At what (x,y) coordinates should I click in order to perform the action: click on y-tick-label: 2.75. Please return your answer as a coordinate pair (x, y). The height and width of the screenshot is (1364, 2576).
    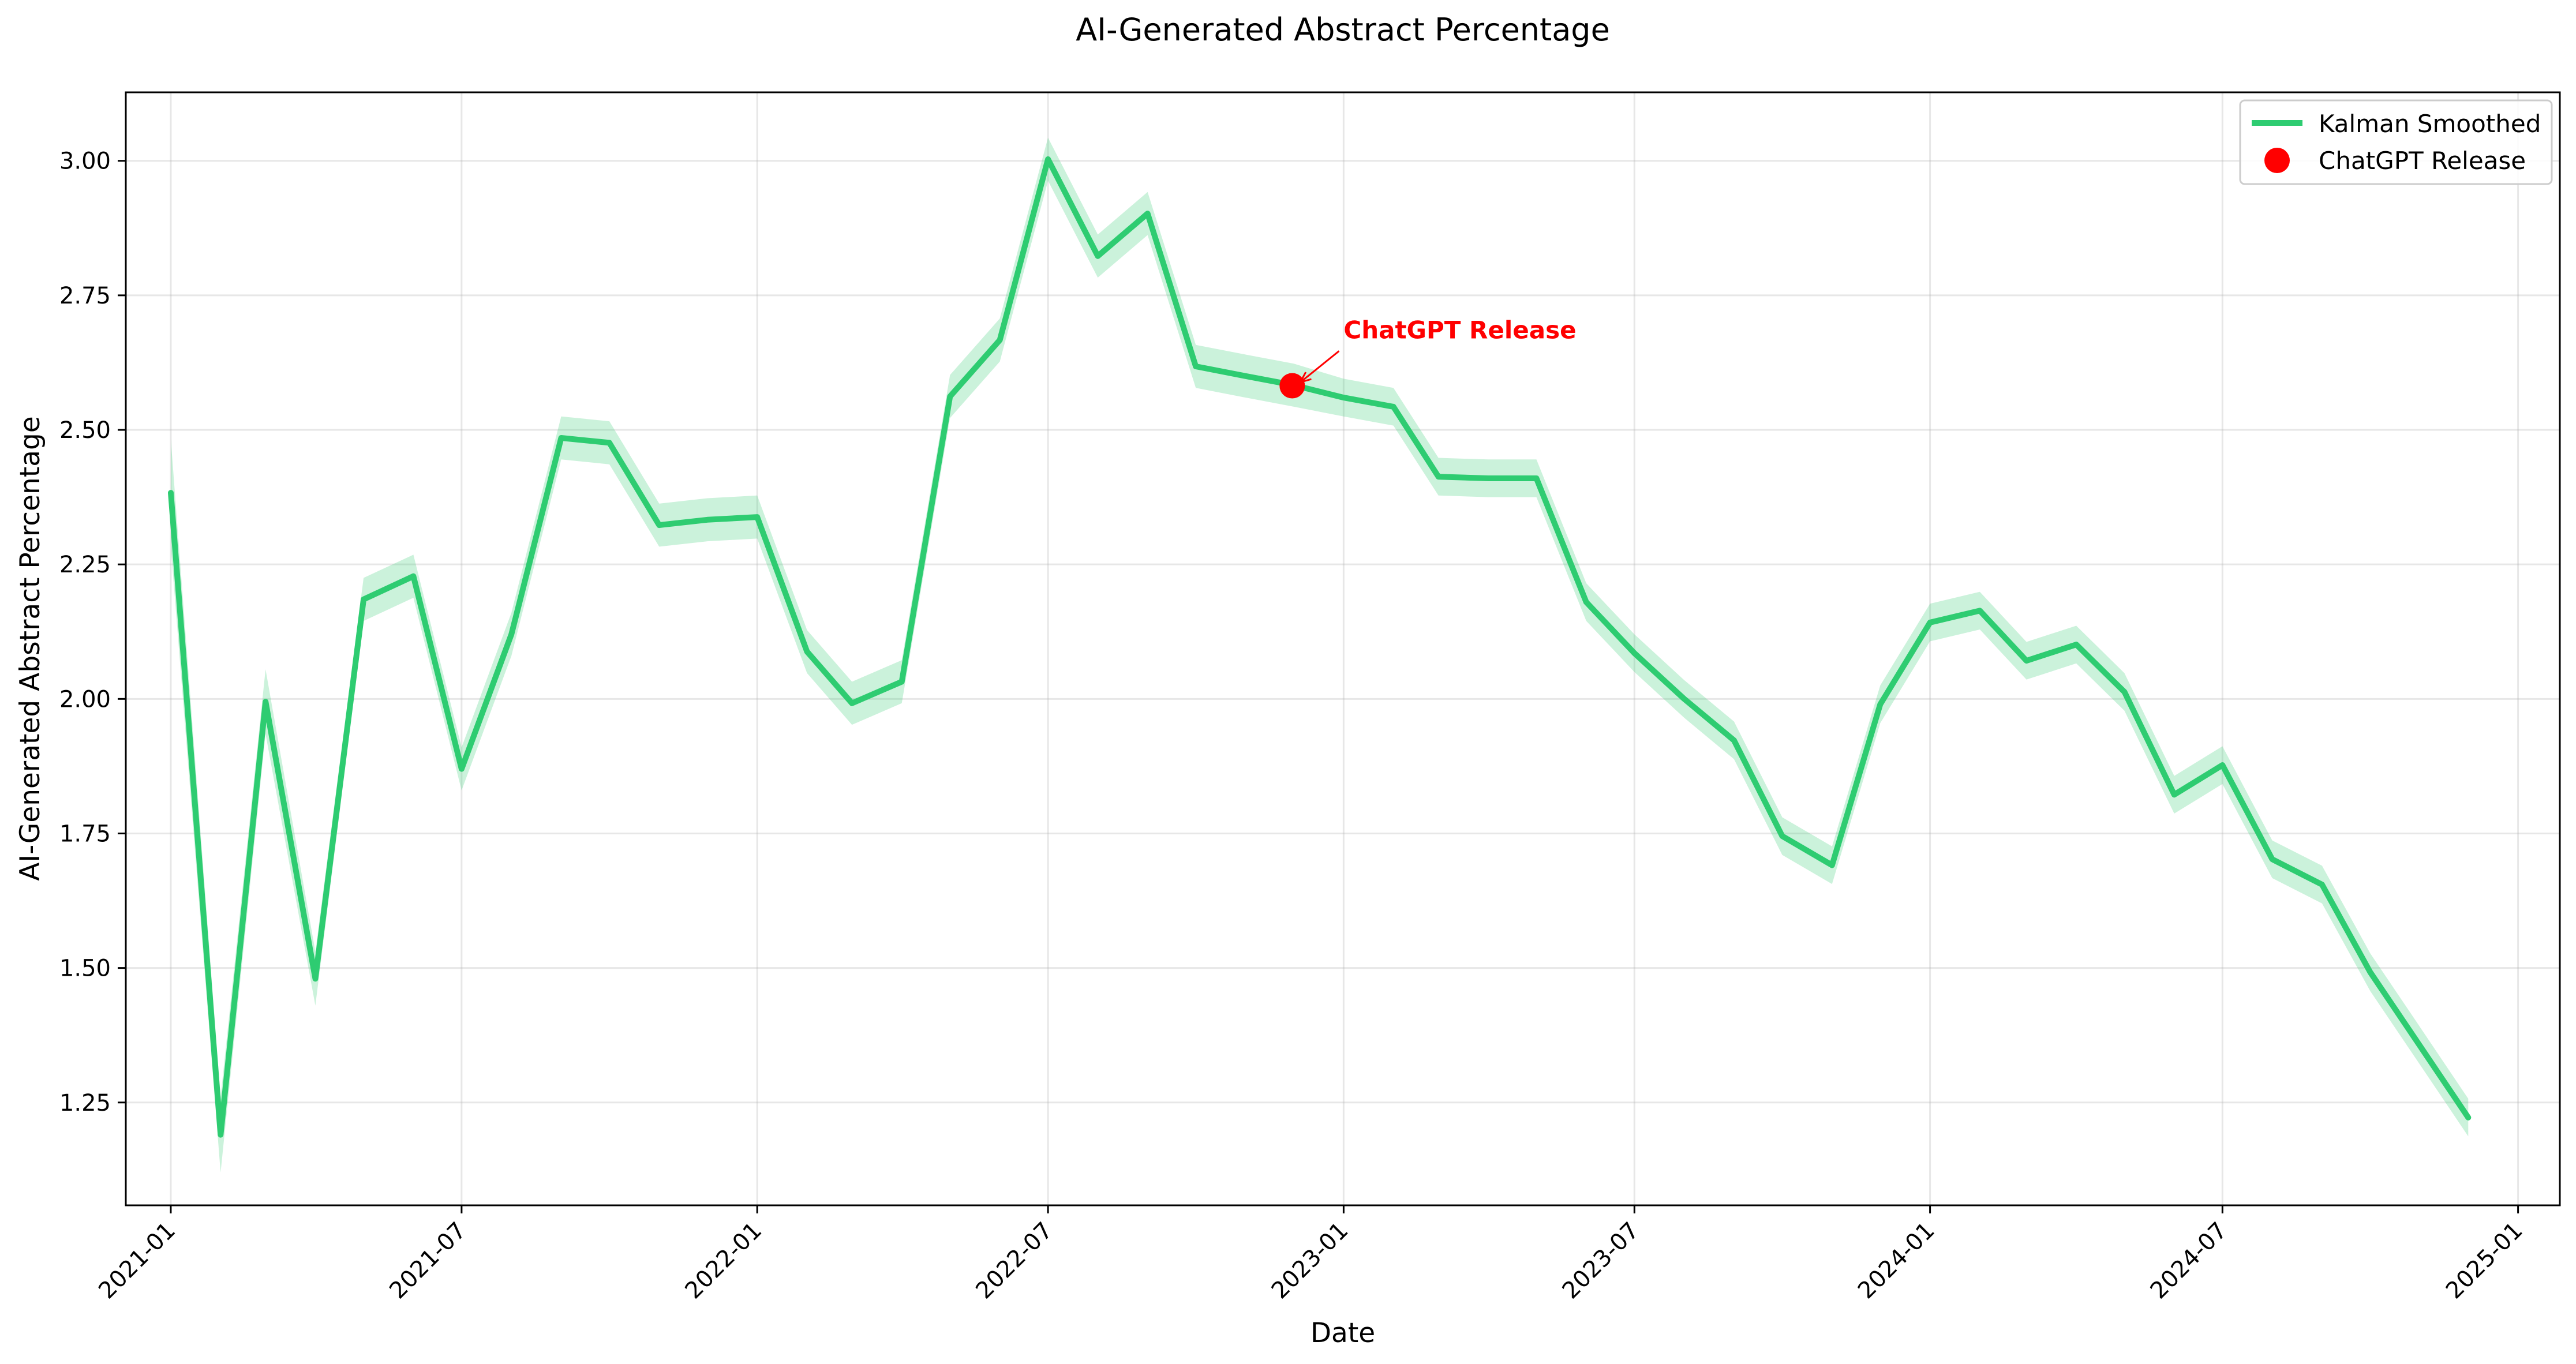
    Looking at the image, I should click on (85, 296).